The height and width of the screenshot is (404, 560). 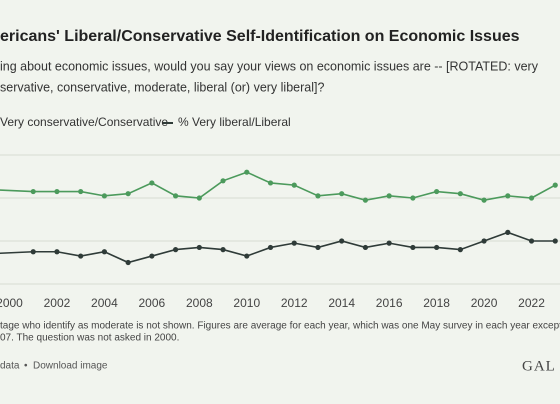 I want to click on logo: GAL, so click(x=539, y=366).